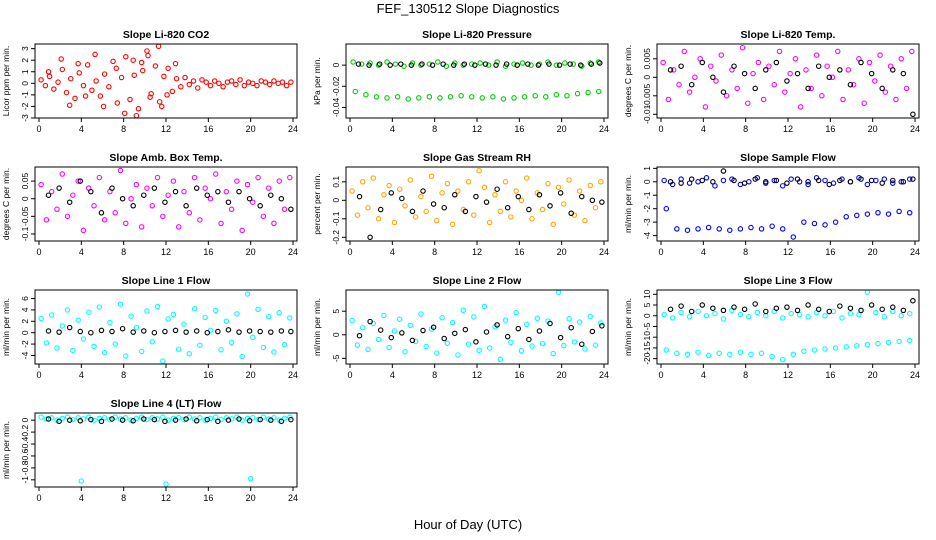 This screenshot has height=540, width=936. What do you see at coordinates (123, 252) in the screenshot?
I see `x-tick-label: 8` at bounding box center [123, 252].